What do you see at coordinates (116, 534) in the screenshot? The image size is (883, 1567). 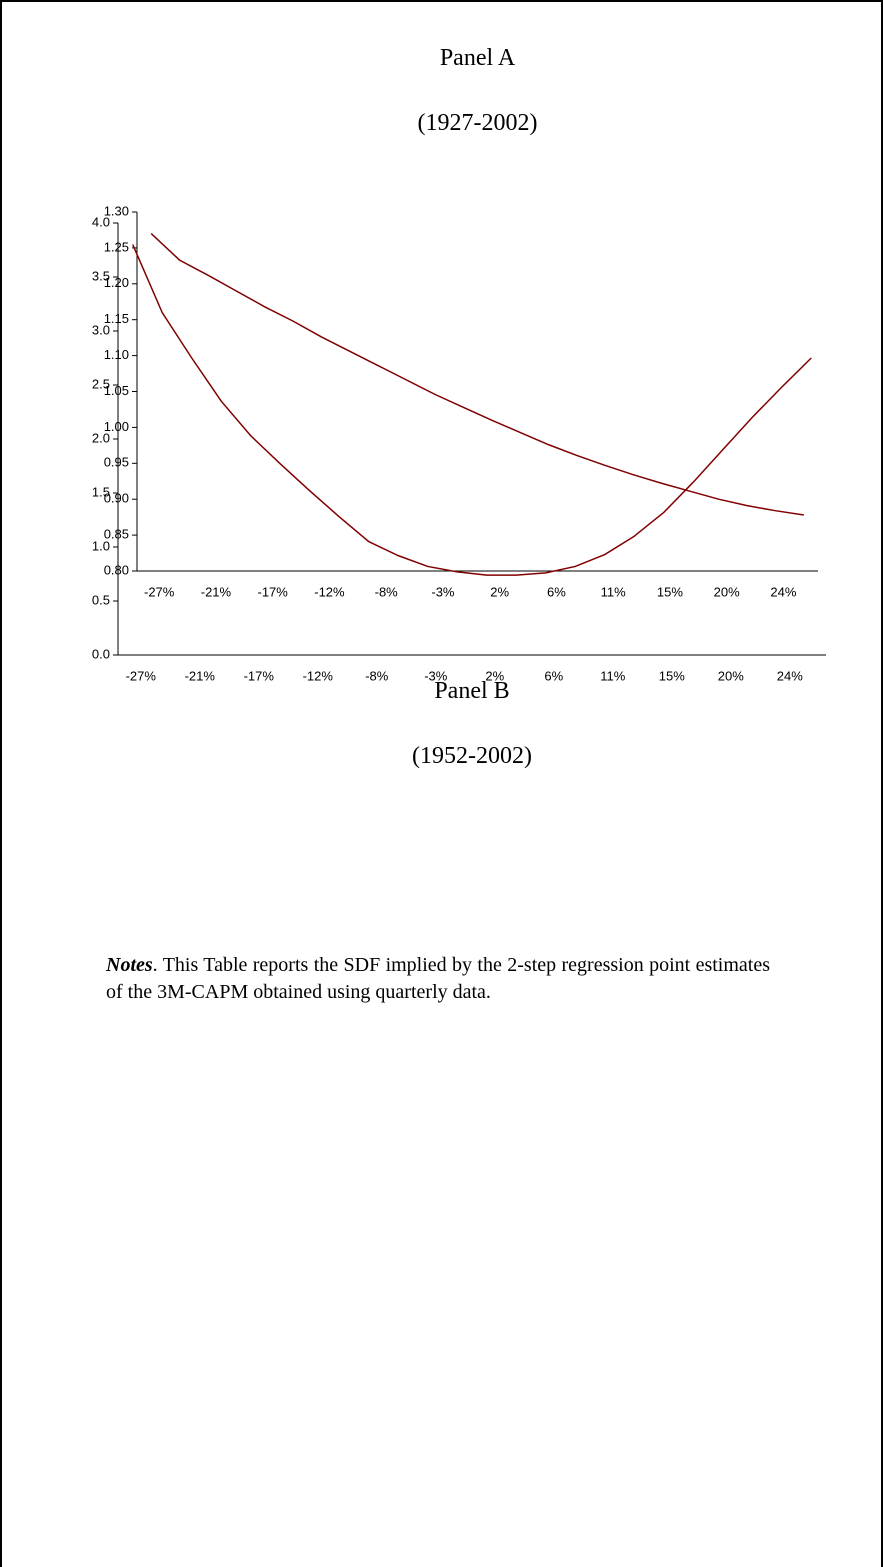 I see `y-tick-label: 0.85` at bounding box center [116, 534].